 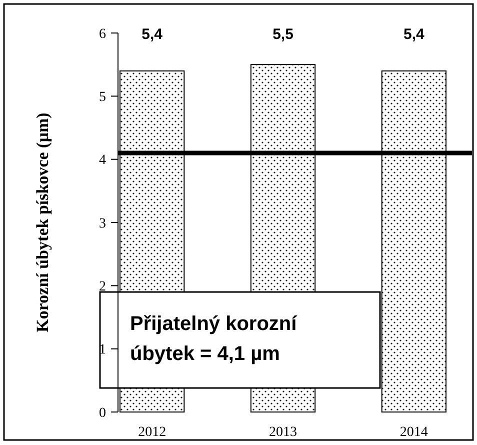 I want to click on y-tick-label: 3, so click(x=102, y=224).